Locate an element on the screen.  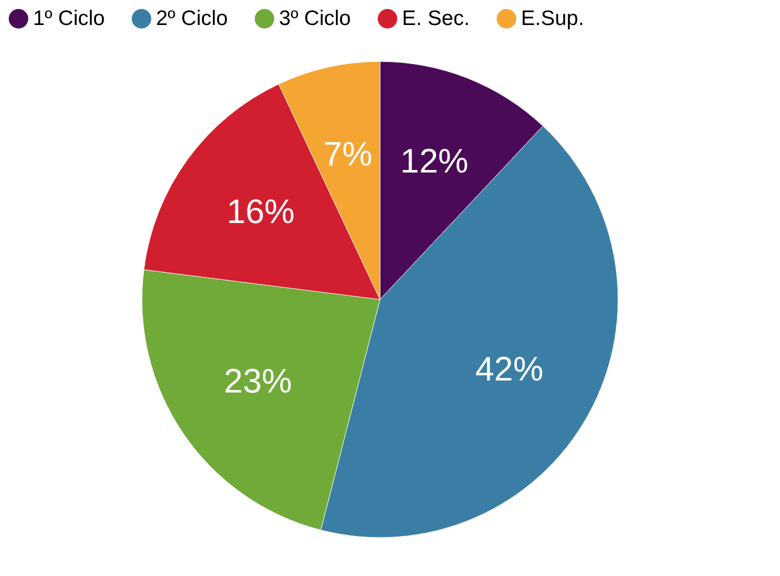
legend-label: E. Sec. is located at coordinates (436, 18).